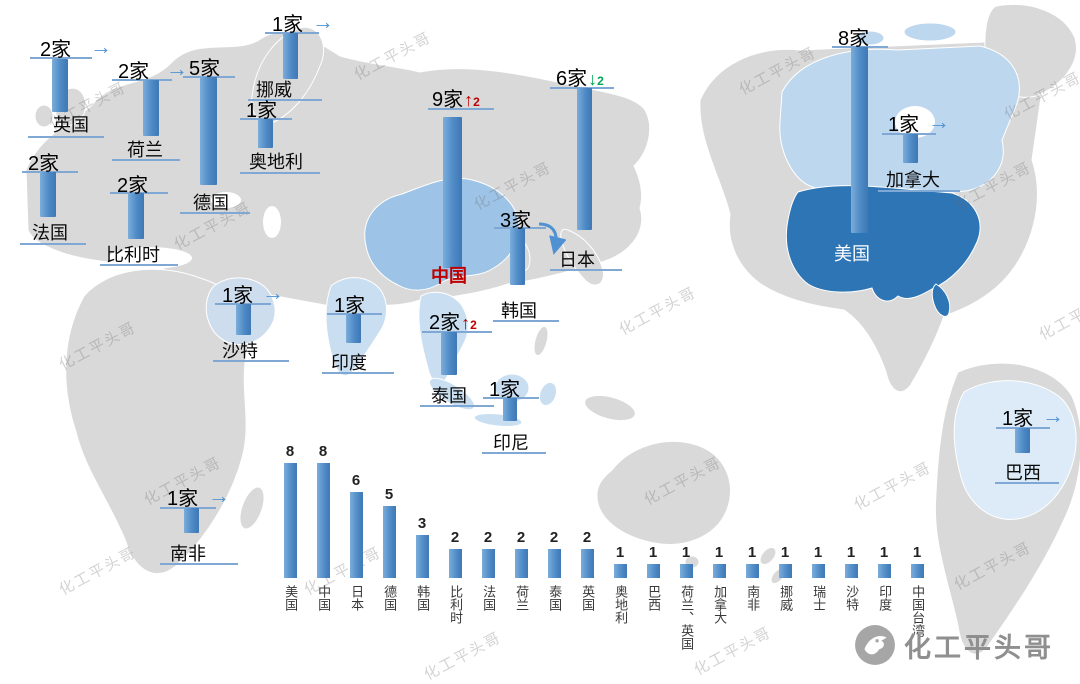  I want to click on saudi-bar, so click(243, 319).